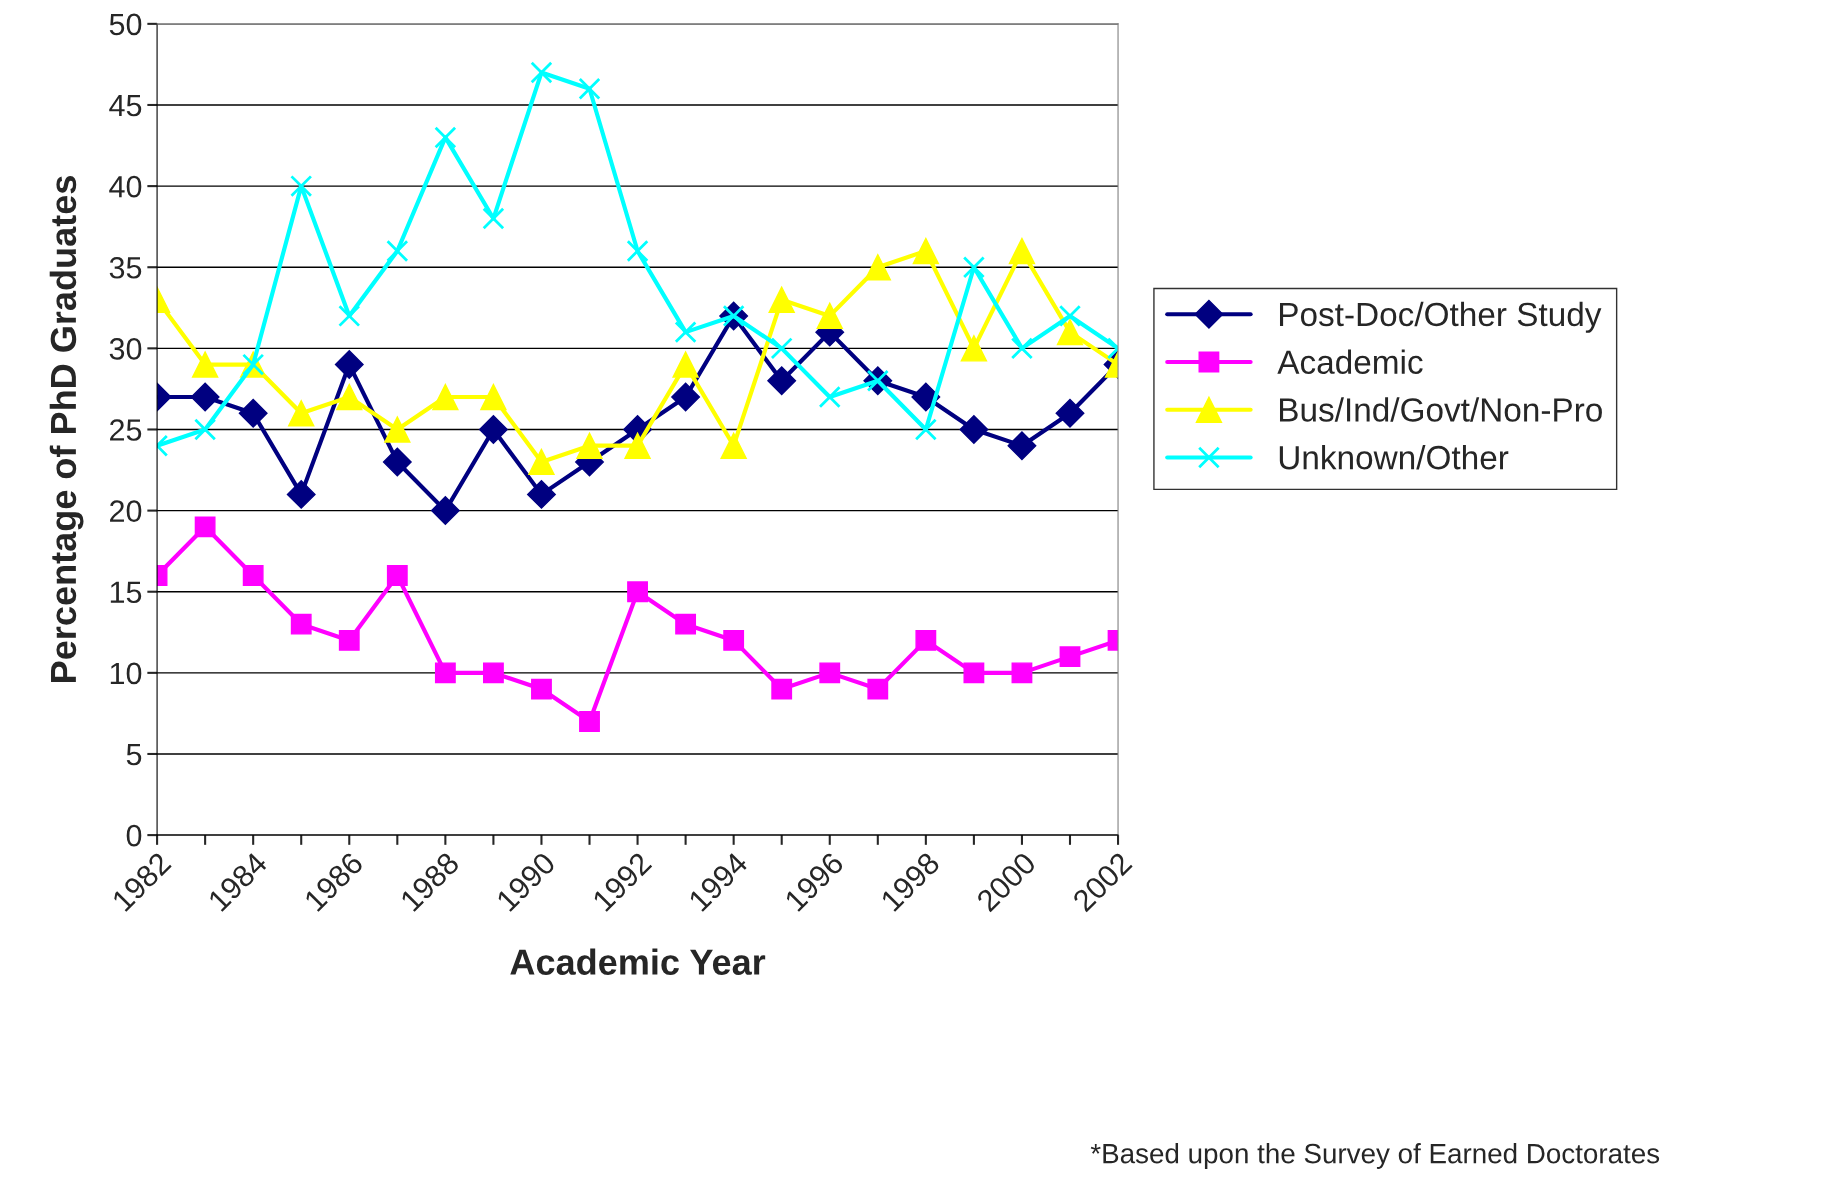  Describe the element at coordinates (1394, 457) in the screenshot. I see `legend-label: Unknown/Other` at that location.